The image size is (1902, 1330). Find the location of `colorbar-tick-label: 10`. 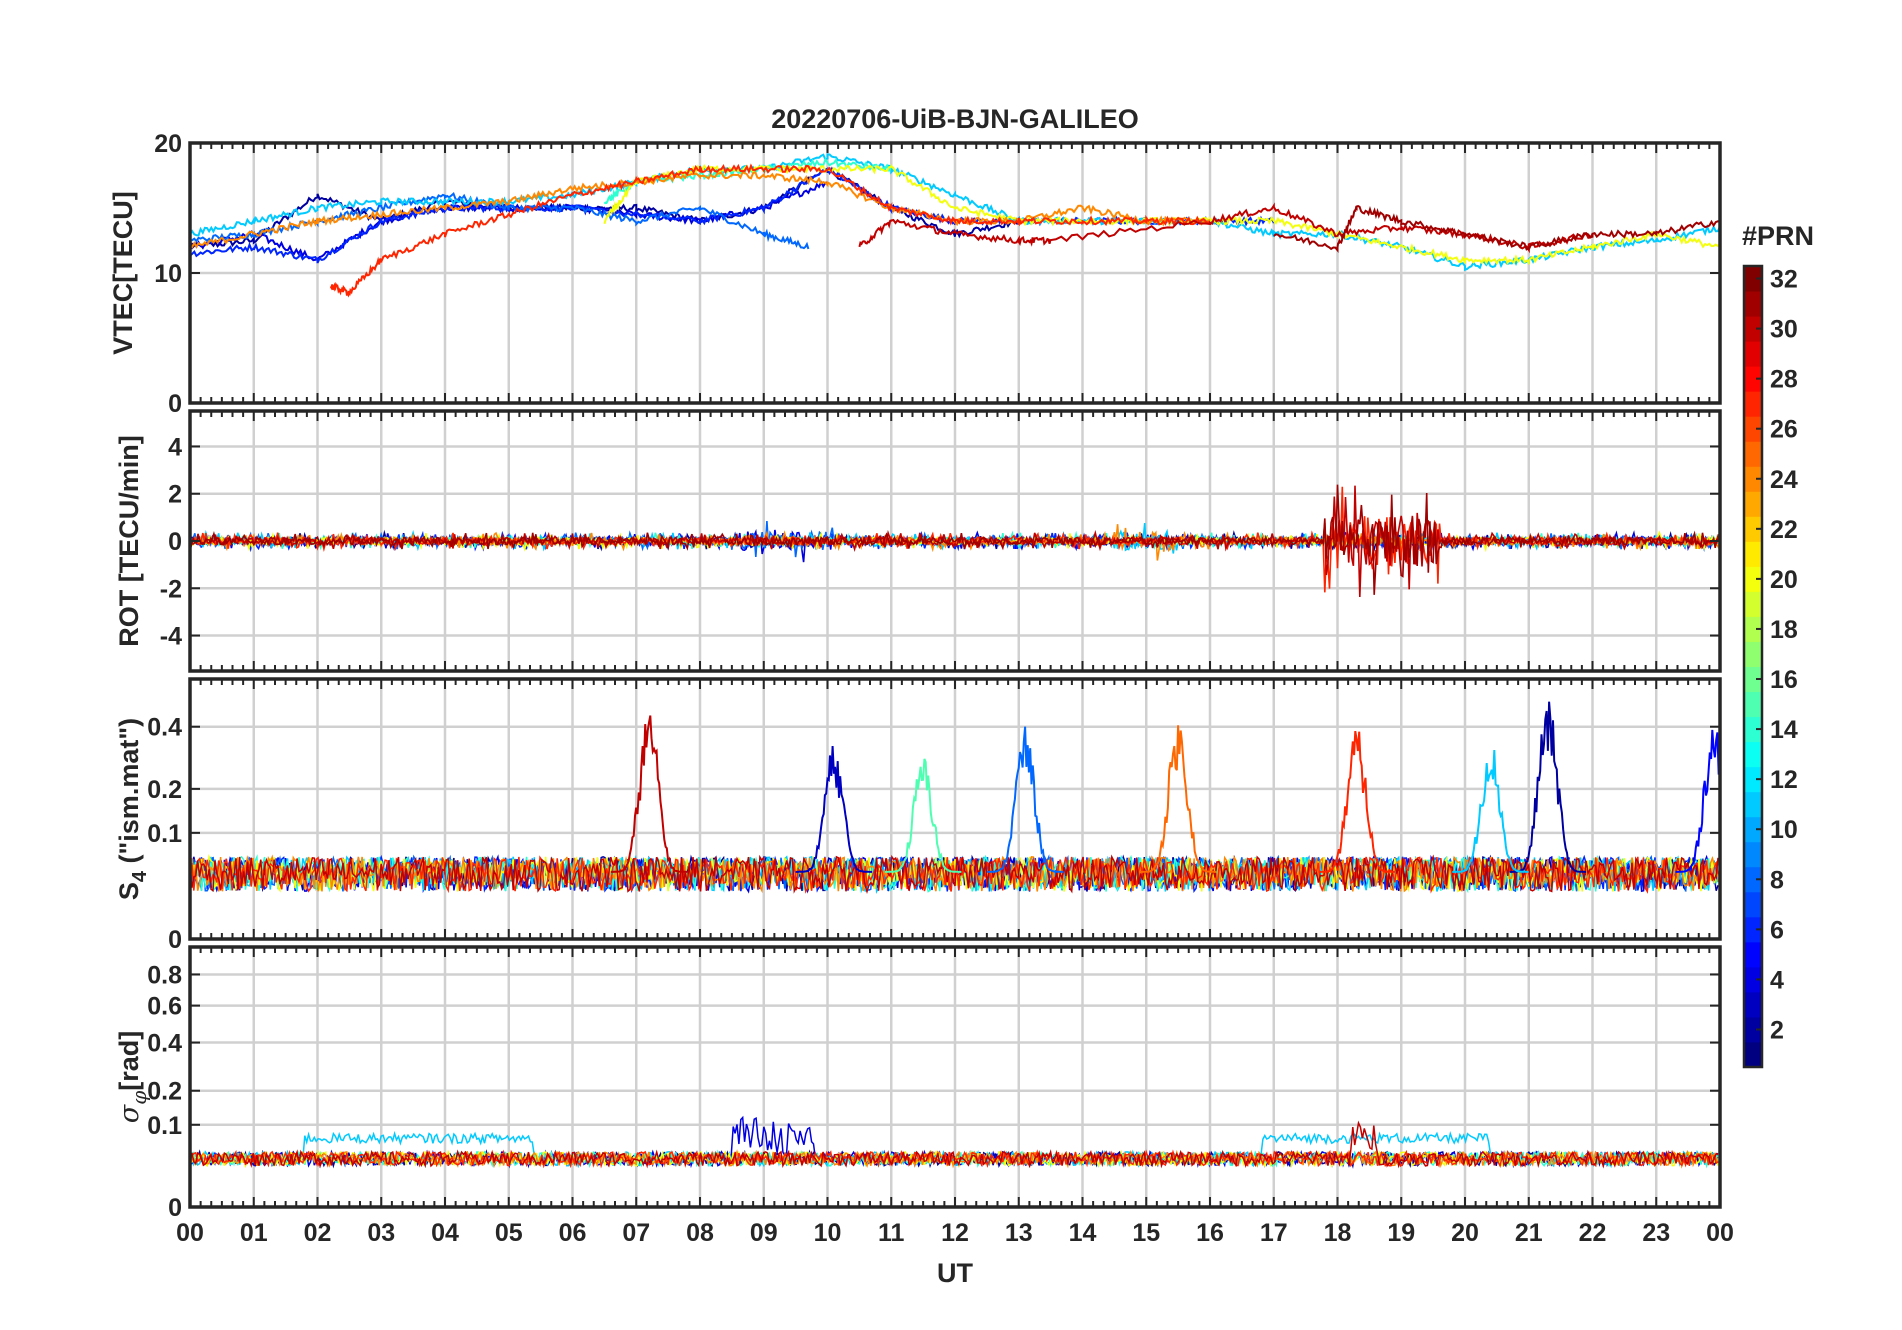

colorbar-tick-label: 10 is located at coordinates (1784, 830).